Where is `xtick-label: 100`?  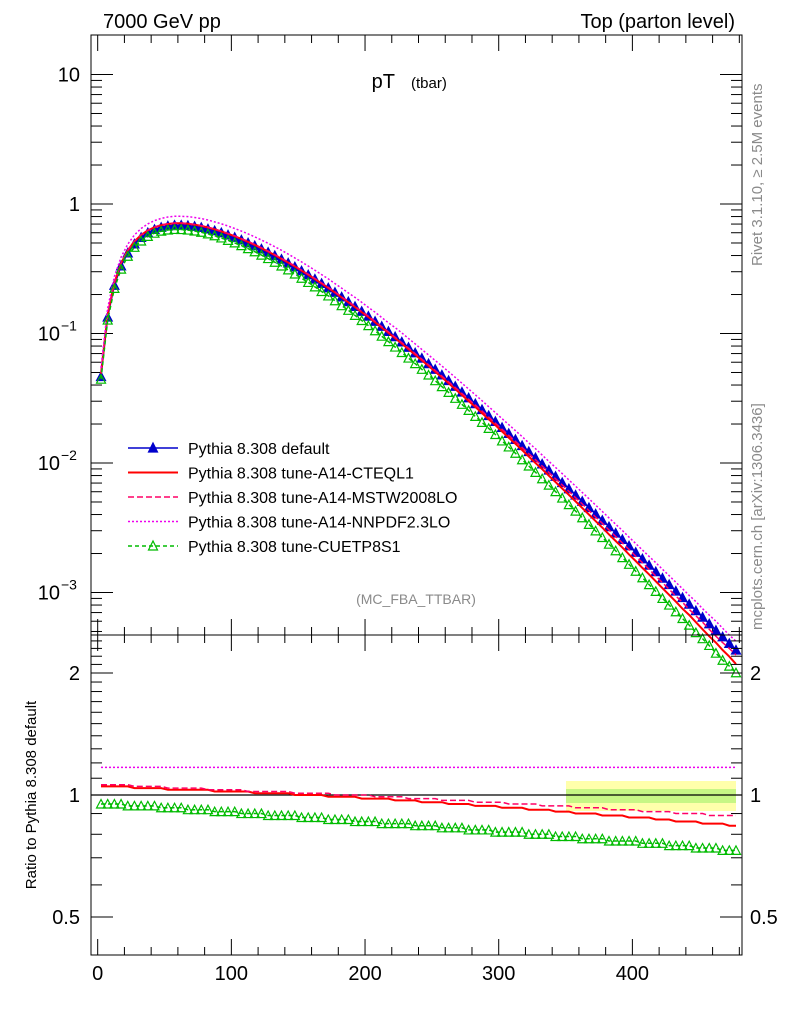 xtick-label: 100 is located at coordinates (231, 974).